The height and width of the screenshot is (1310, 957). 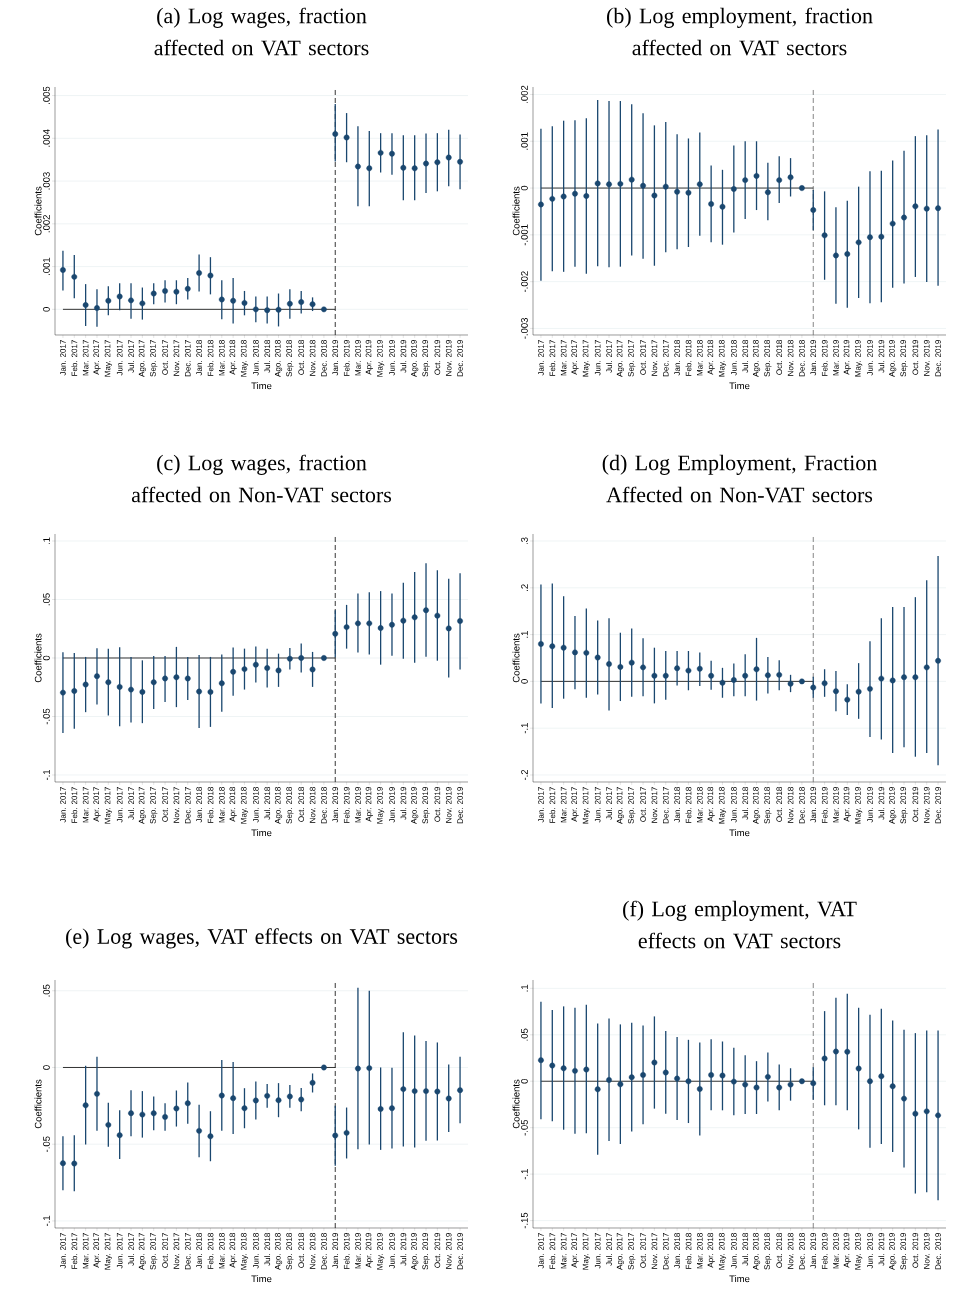 I want to click on y-tick-label: .1, so click(x=524, y=634).